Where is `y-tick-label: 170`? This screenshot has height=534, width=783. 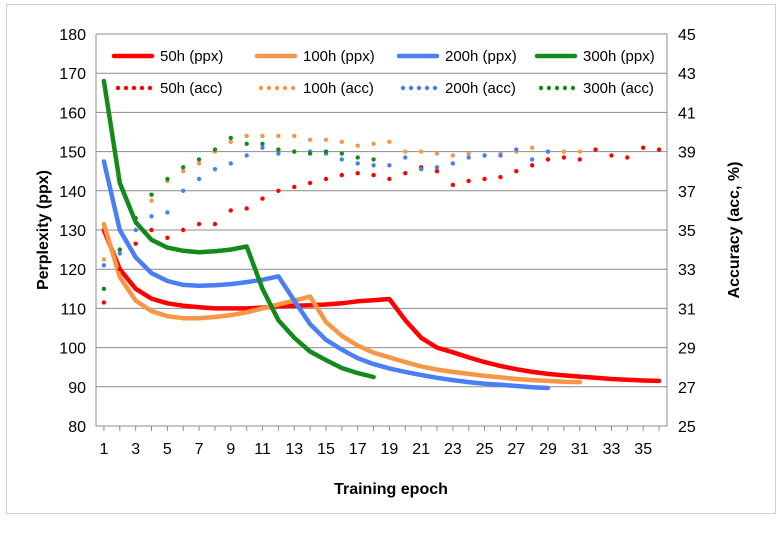
y-tick-label: 170 is located at coordinates (72, 74).